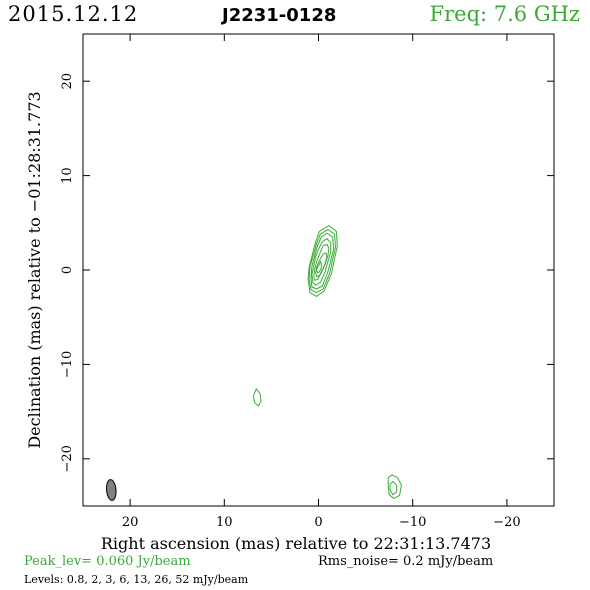 Image resolution: width=590 pixels, height=590 pixels. What do you see at coordinates (504, 14) in the screenshot?
I see `frequency-label: Freq: 7.6 GHz` at bounding box center [504, 14].